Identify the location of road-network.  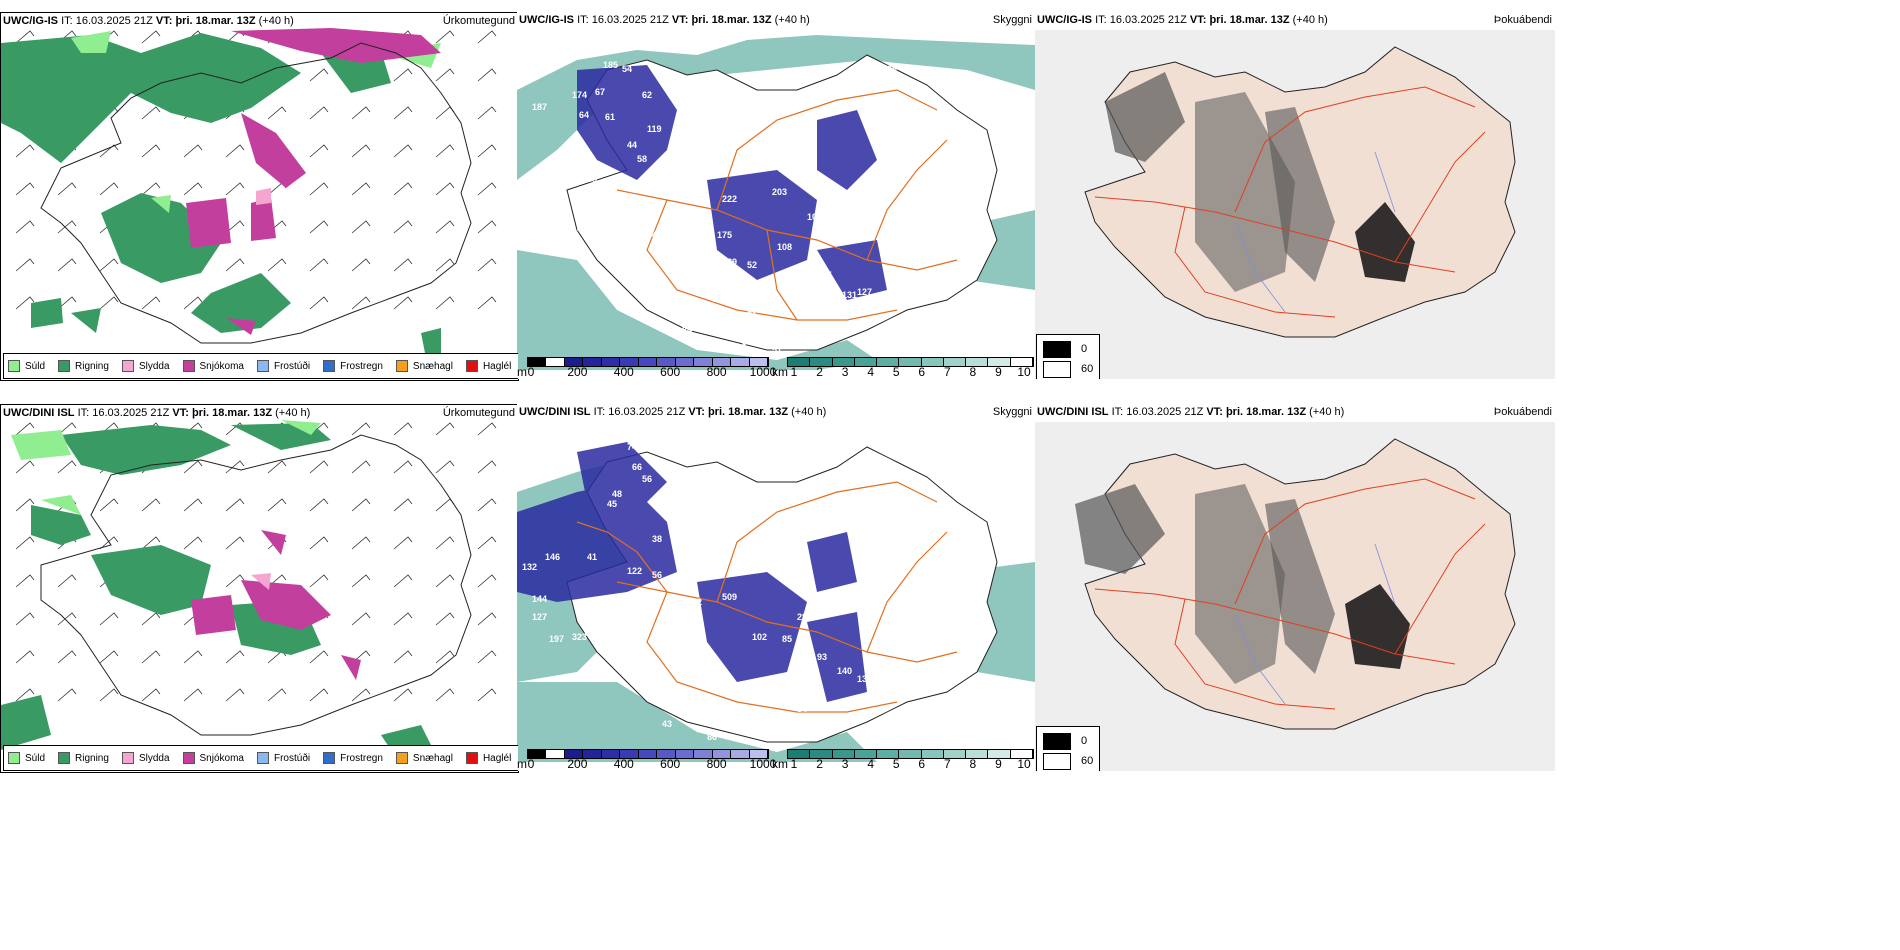
(787, 205).